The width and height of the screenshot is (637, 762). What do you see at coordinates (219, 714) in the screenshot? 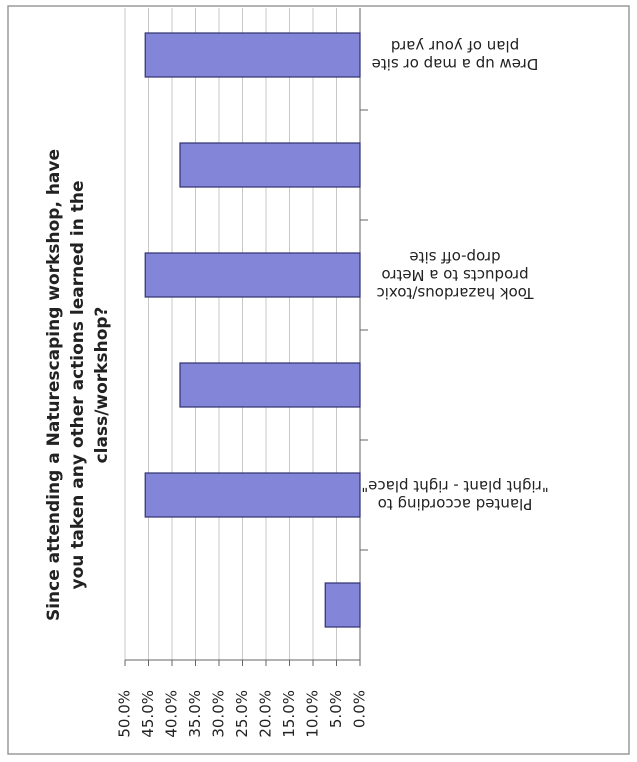
I see `y-tick-label: 30.0%` at bounding box center [219, 714].